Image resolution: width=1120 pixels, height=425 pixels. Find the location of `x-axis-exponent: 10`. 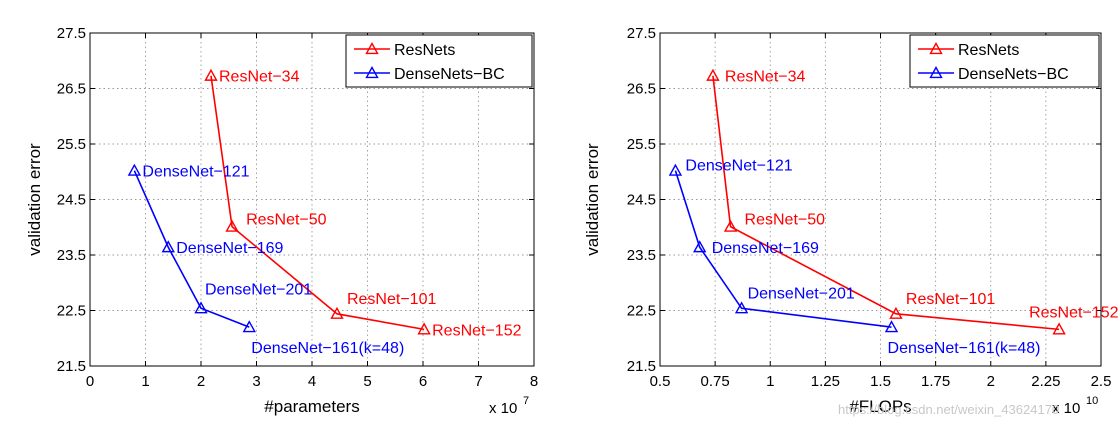

x-axis-exponent: 10 is located at coordinates (1092, 401).